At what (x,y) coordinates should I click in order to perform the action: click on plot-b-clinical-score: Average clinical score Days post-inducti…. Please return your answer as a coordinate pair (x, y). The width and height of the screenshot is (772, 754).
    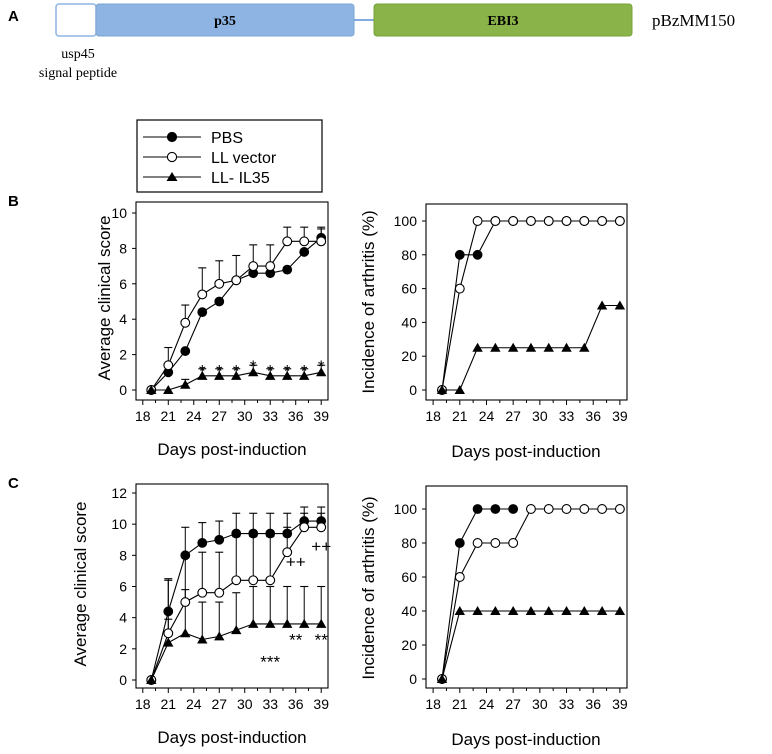
    Looking at the image, I should click on (212, 330).